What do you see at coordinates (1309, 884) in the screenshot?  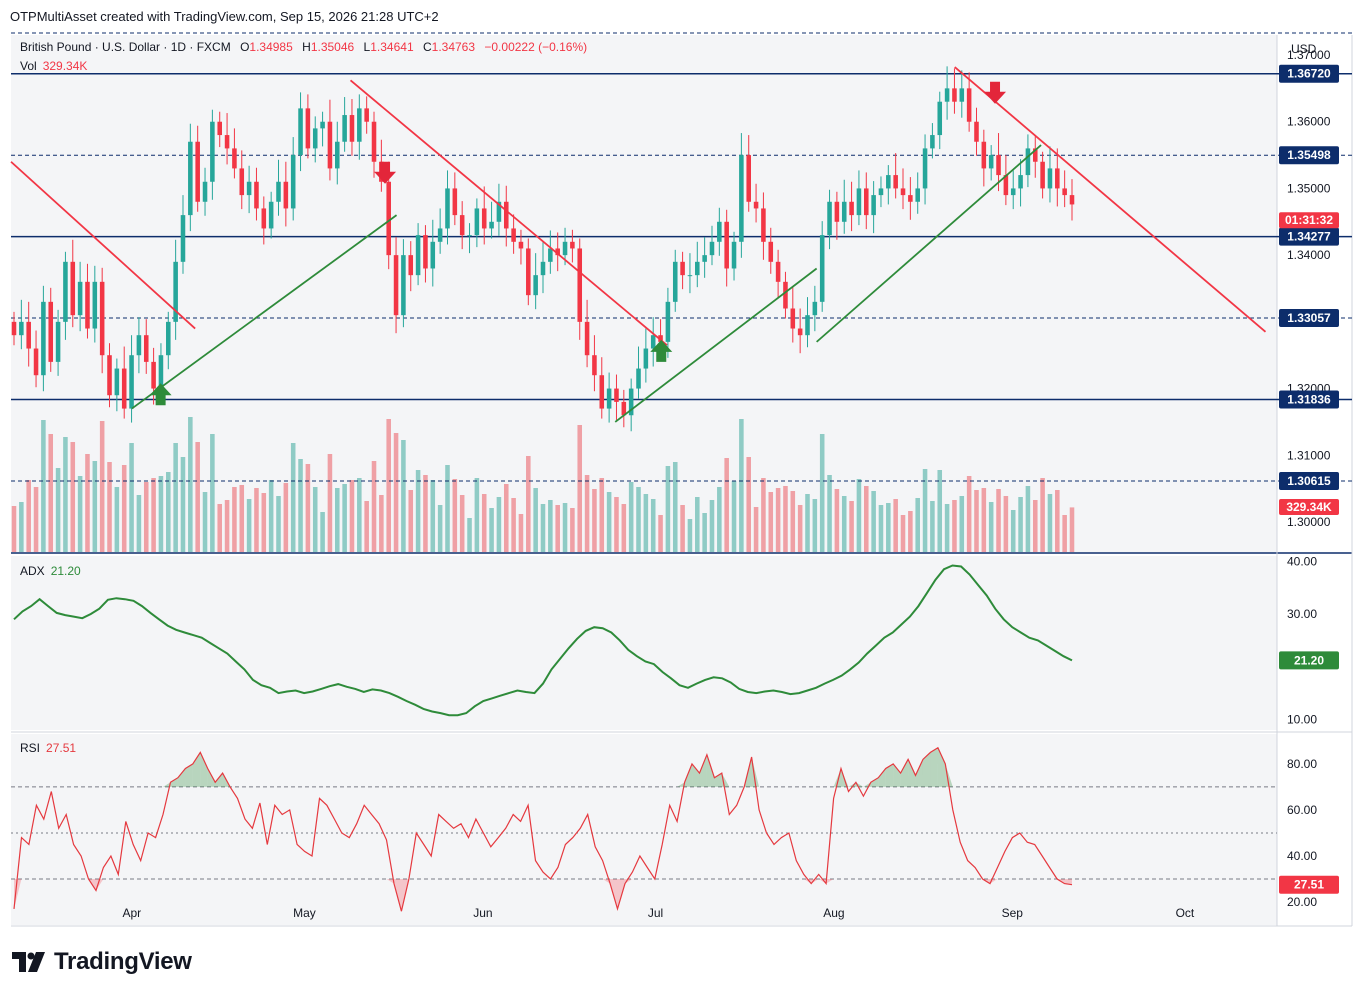 I see `rsi-tag-bg` at bounding box center [1309, 884].